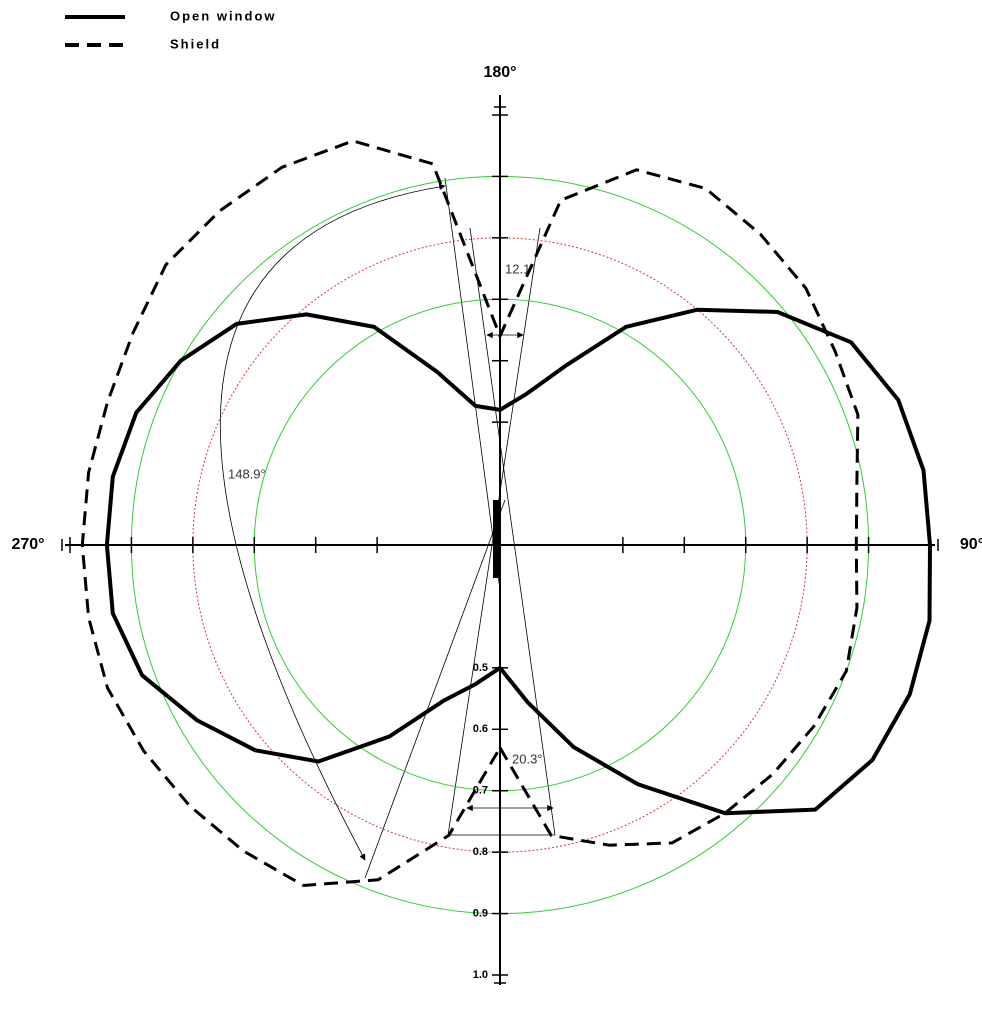 This screenshot has height=1011, width=982. I want to click on angle-label: 270°, so click(27, 544).